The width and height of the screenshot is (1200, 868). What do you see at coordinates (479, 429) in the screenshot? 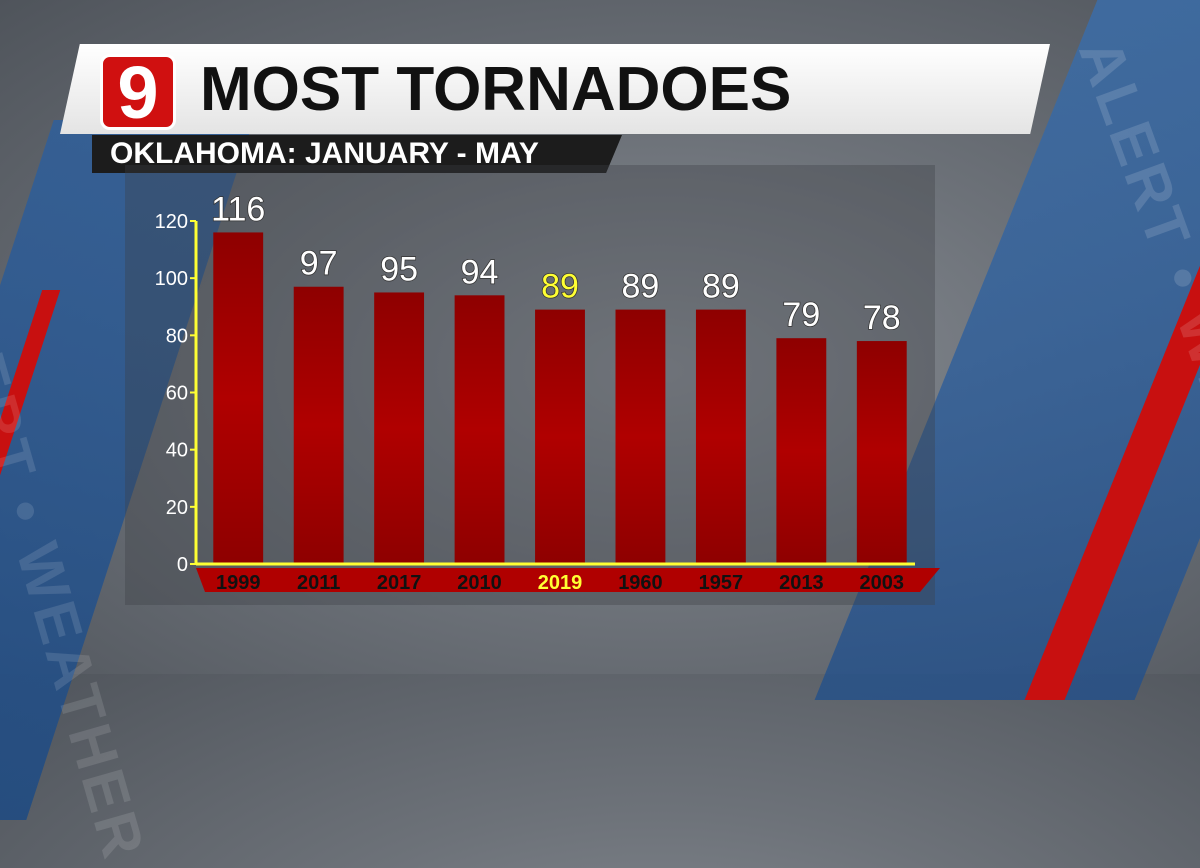
I see `bar-2010` at bounding box center [479, 429].